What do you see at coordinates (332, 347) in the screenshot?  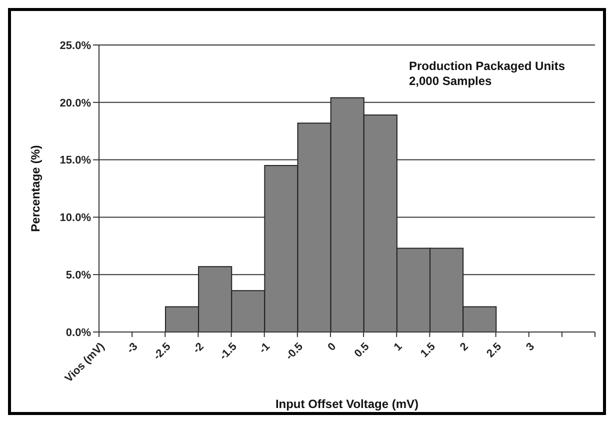 I see `x-tick-label: 0` at bounding box center [332, 347].